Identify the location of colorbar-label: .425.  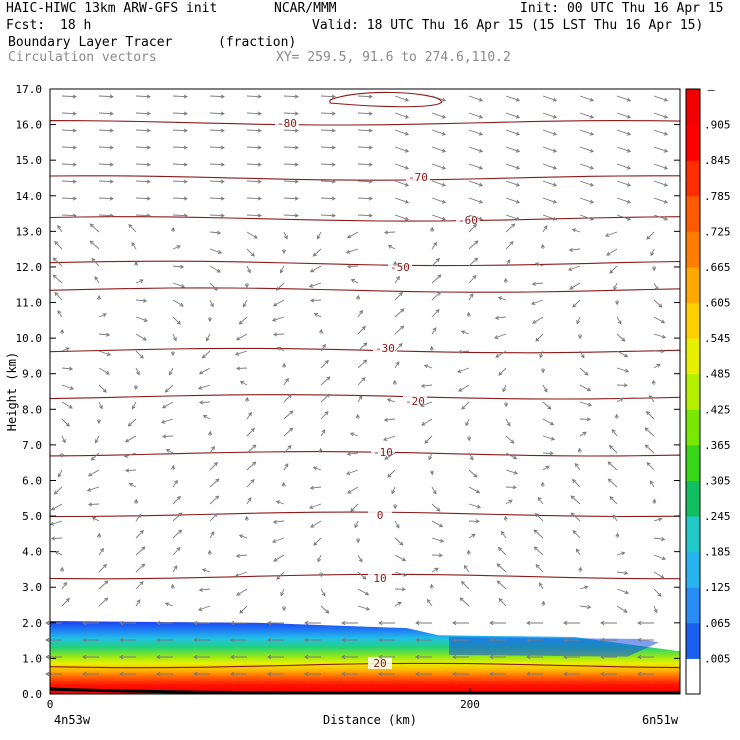
(717, 409).